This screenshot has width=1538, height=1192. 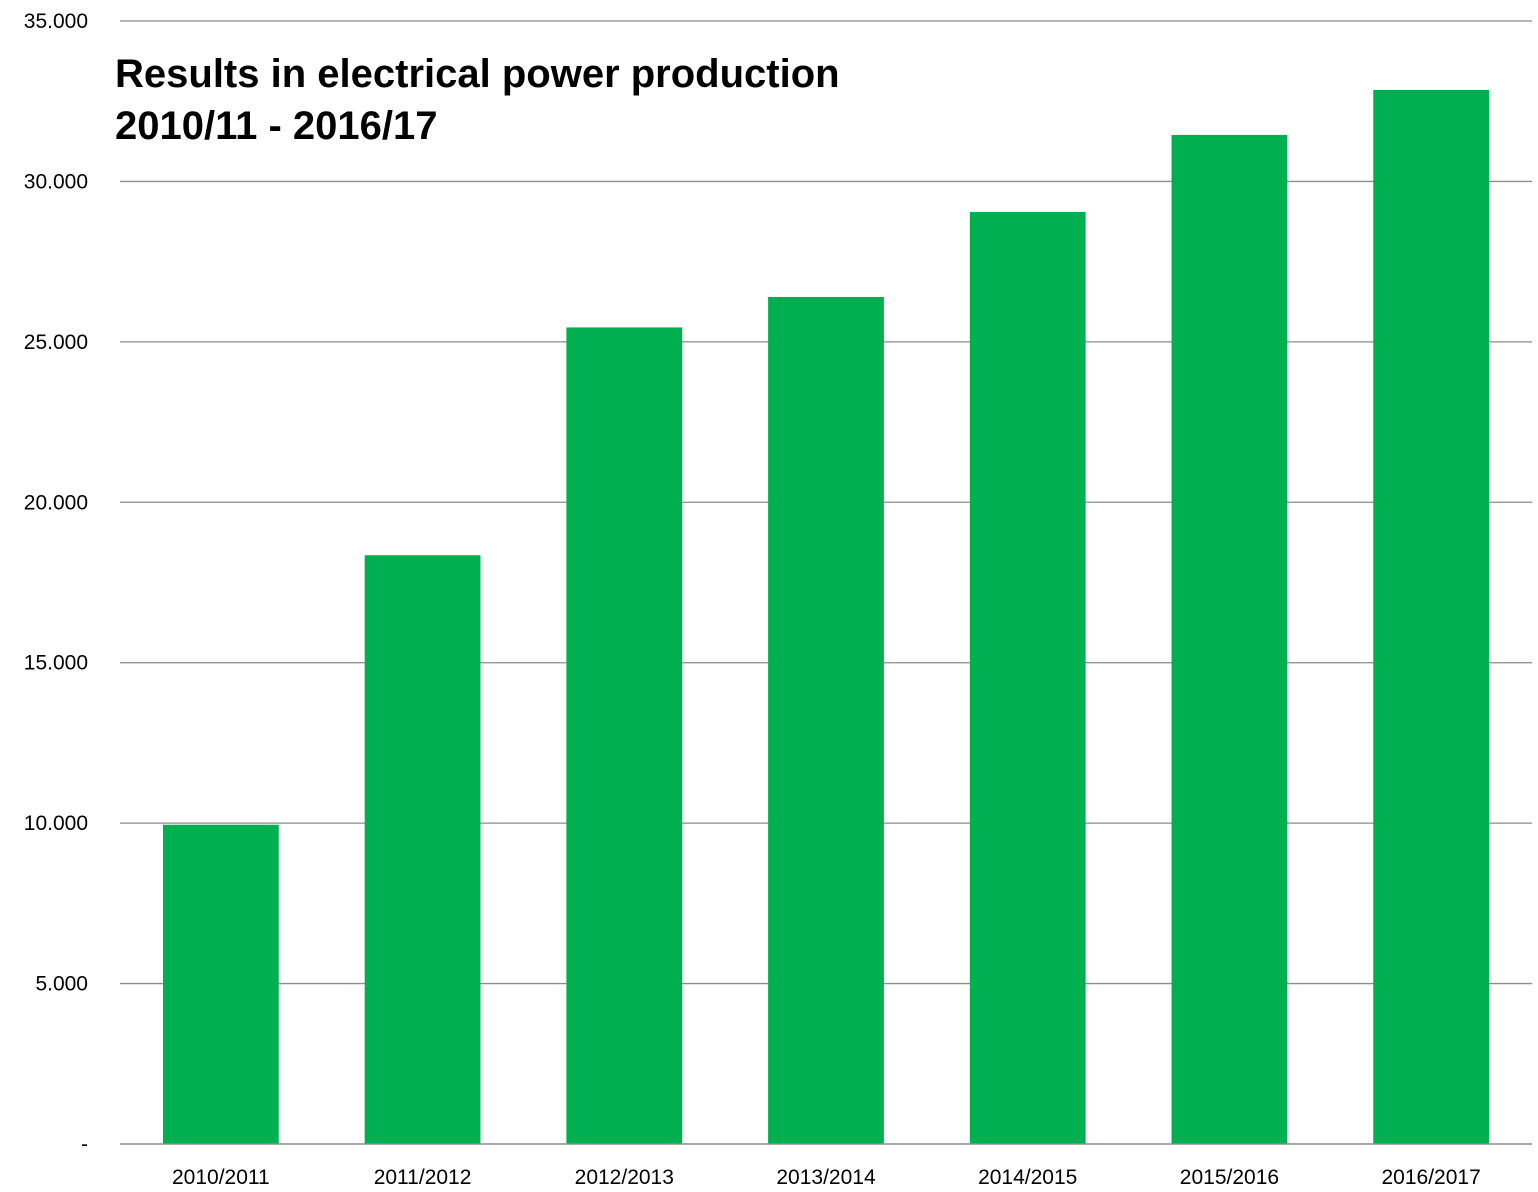 What do you see at coordinates (624, 1177) in the screenshot?
I see `x-tick-label: 2012/2013` at bounding box center [624, 1177].